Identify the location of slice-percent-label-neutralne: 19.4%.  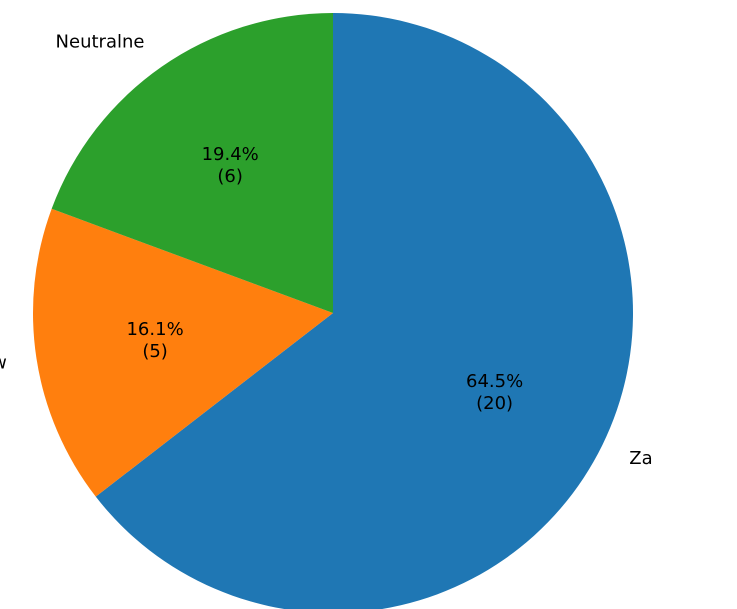
(230, 154).